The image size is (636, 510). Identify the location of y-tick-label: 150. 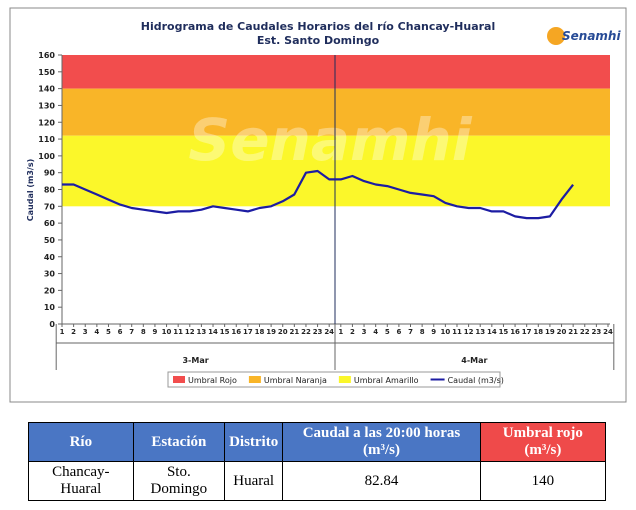
(46, 72).